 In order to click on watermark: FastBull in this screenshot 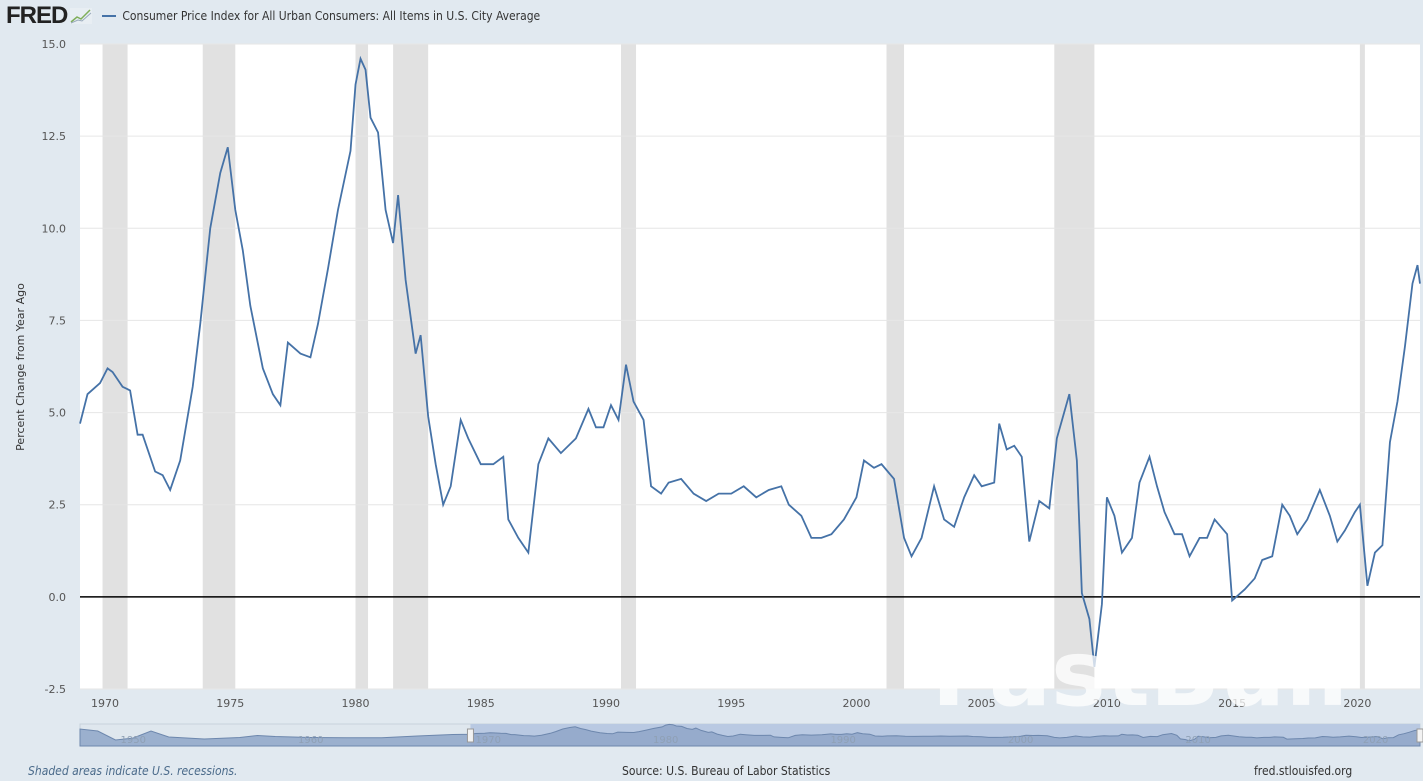, I will do `click(1140, 673)`.